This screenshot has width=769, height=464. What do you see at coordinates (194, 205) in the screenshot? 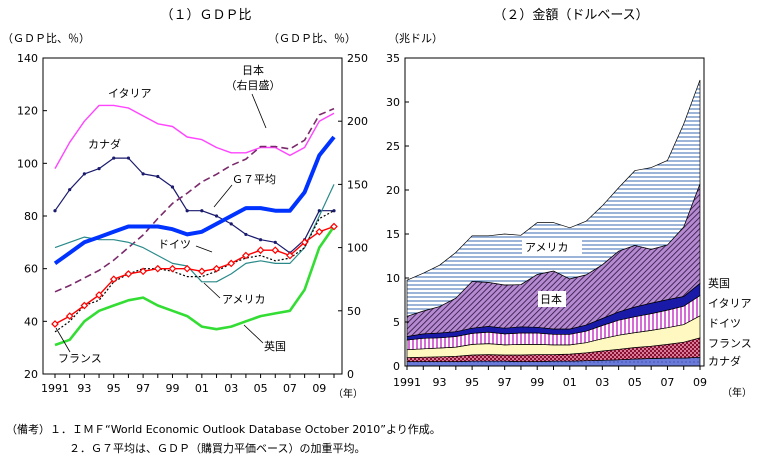
I see `line-カナダ` at bounding box center [194, 205].